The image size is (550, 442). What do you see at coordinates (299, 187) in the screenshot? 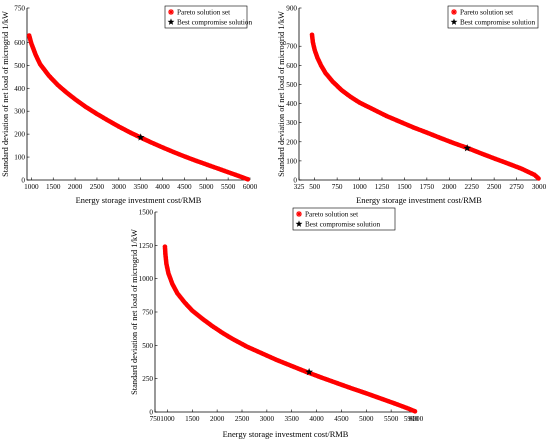
I see `x-tick-label: 325` at bounding box center [299, 187].